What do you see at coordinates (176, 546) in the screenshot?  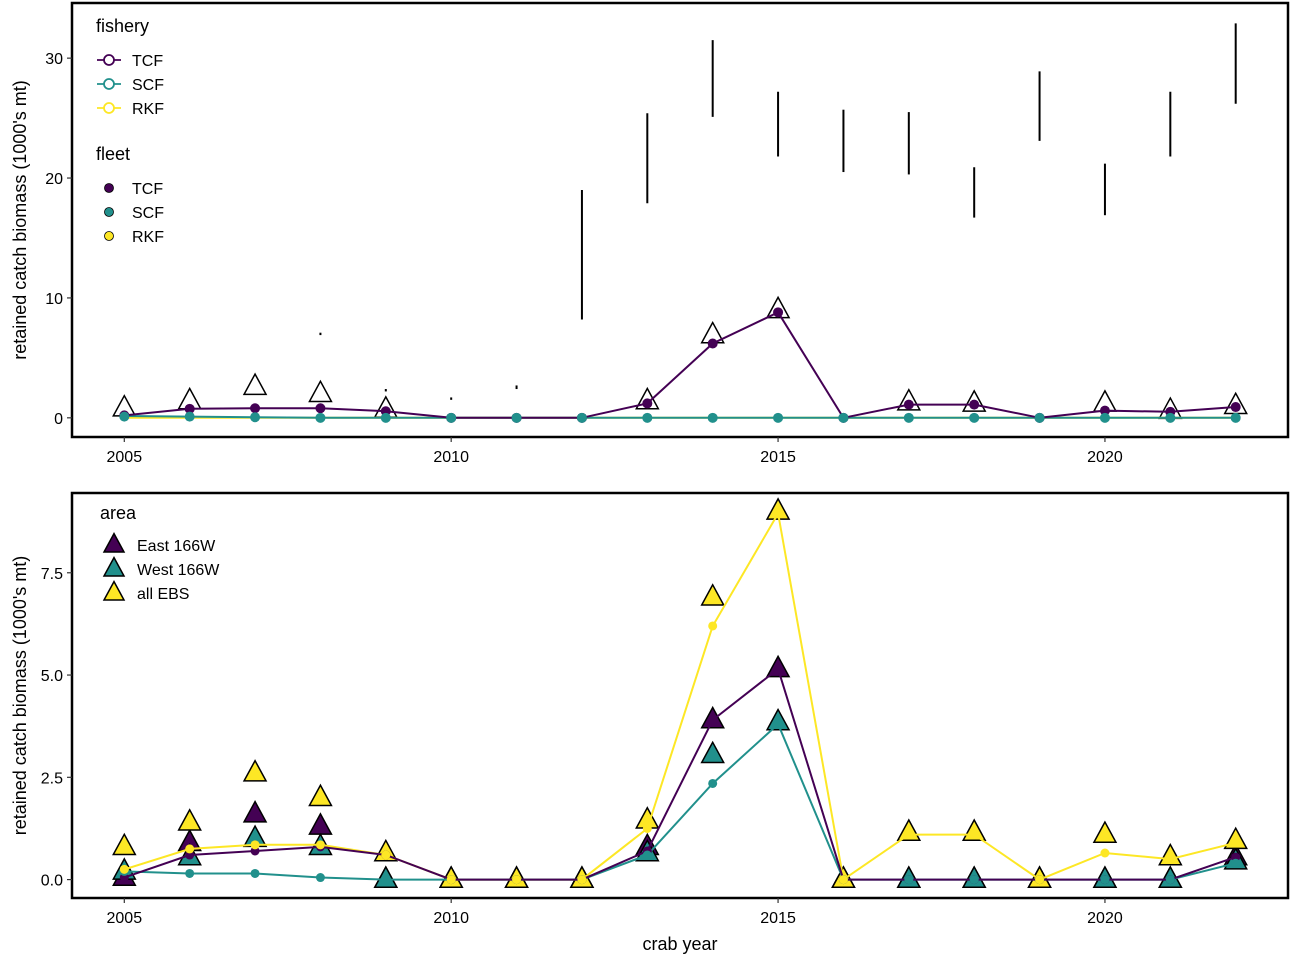 I see `legend-area-label: East 166W` at bounding box center [176, 546].